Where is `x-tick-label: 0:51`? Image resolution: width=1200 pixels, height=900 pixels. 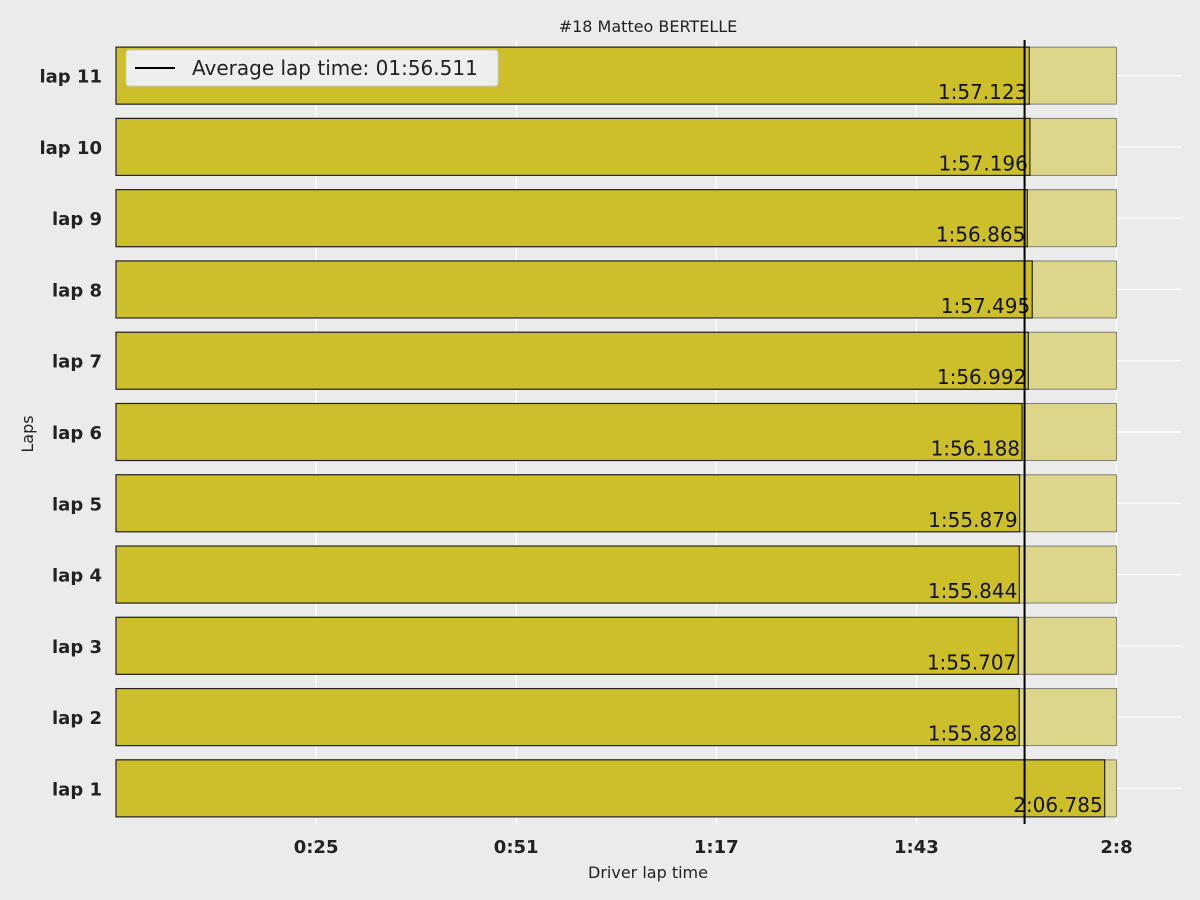
x-tick-label: 0:51 is located at coordinates (516, 847).